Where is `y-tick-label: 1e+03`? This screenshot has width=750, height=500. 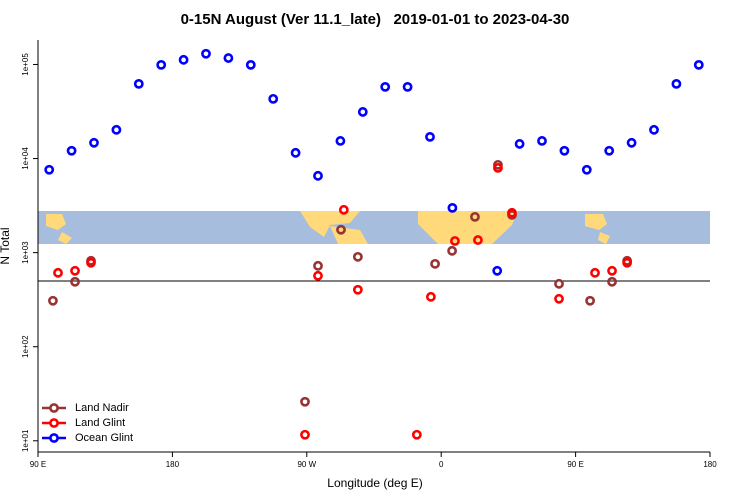
y-tick-label: 1e+03 is located at coordinates (25, 252).